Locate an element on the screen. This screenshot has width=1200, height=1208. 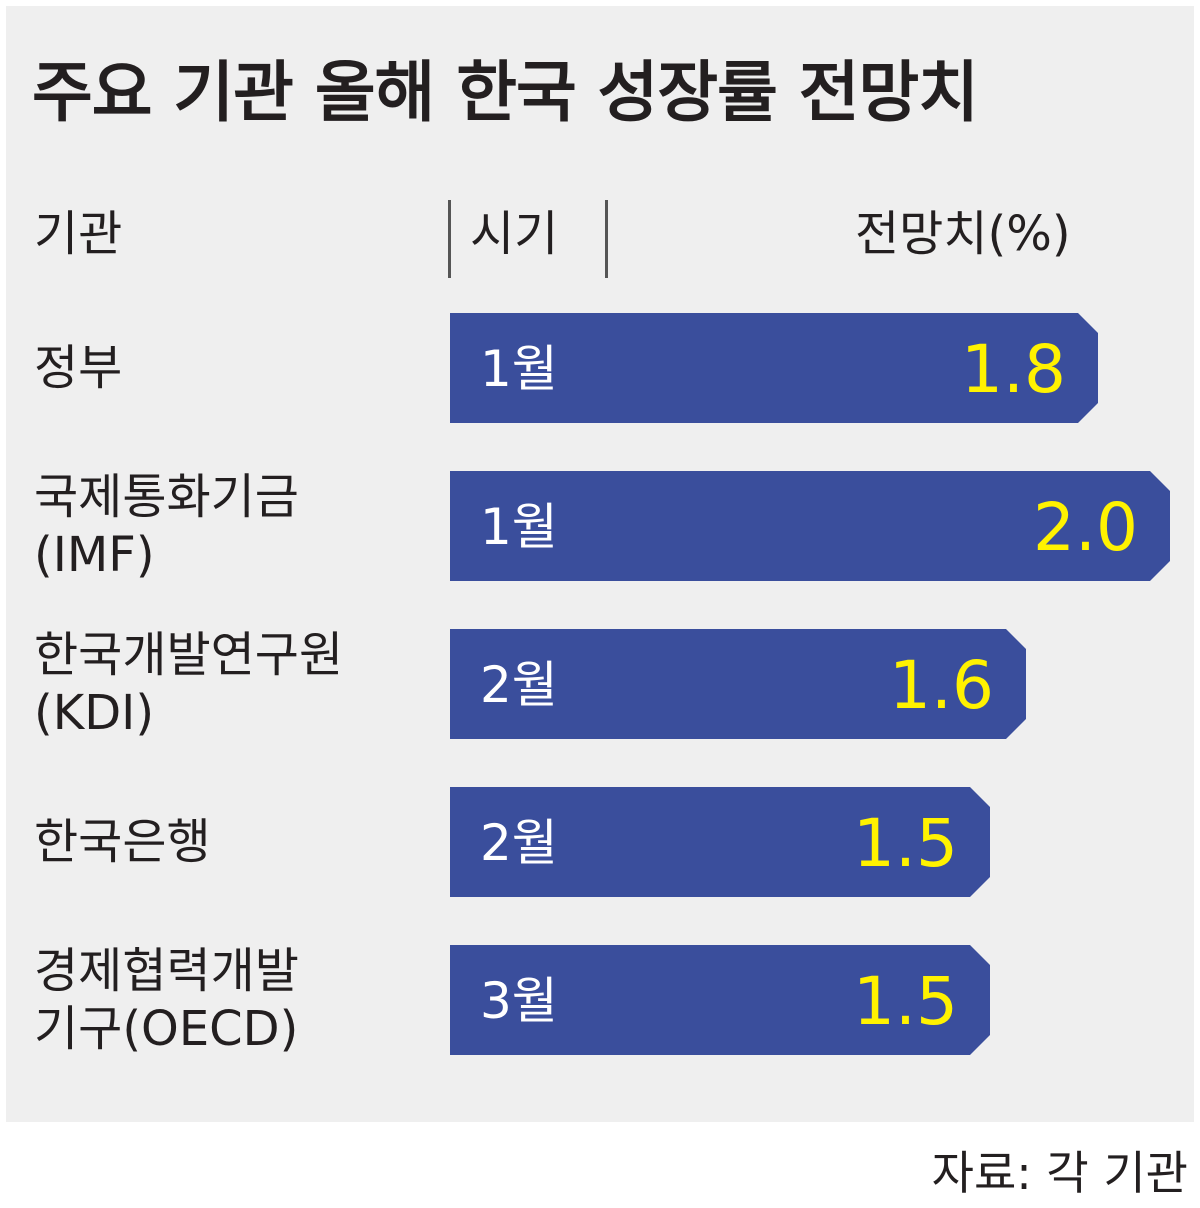
institution-label: 한국은행 is located at coordinates (122, 842).